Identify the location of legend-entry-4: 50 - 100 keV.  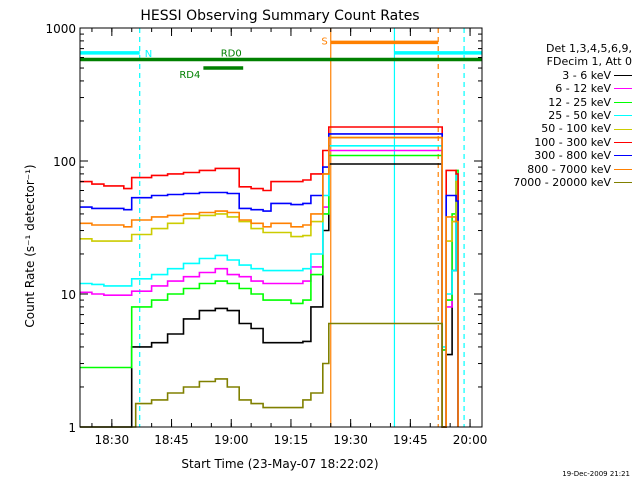
(569, 128).